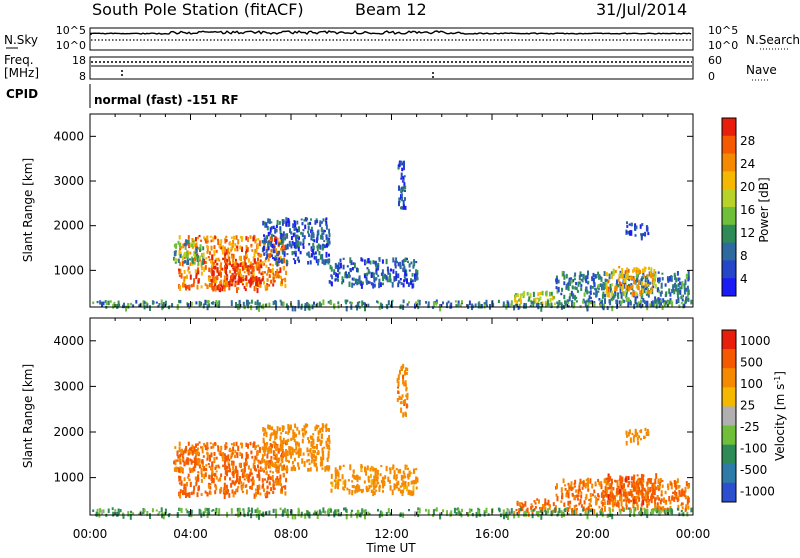  Describe the element at coordinates (68, 136) in the screenshot. I see `y-tick-label: 4000` at that location.